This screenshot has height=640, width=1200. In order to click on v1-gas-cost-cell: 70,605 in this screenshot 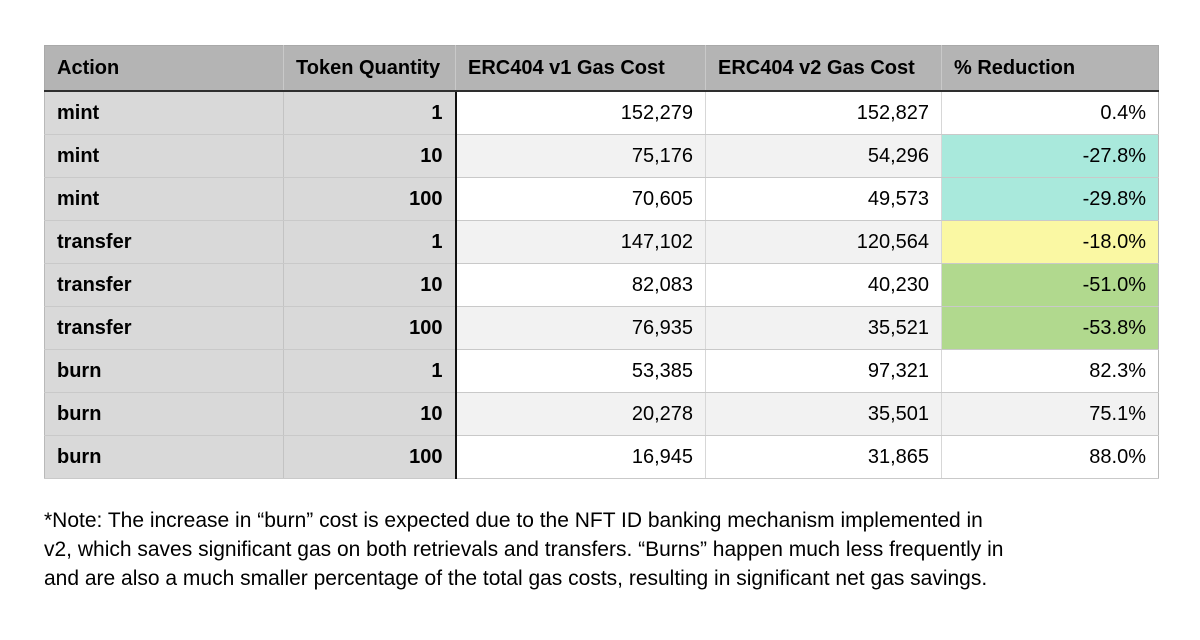, I will do `click(580, 199)`.